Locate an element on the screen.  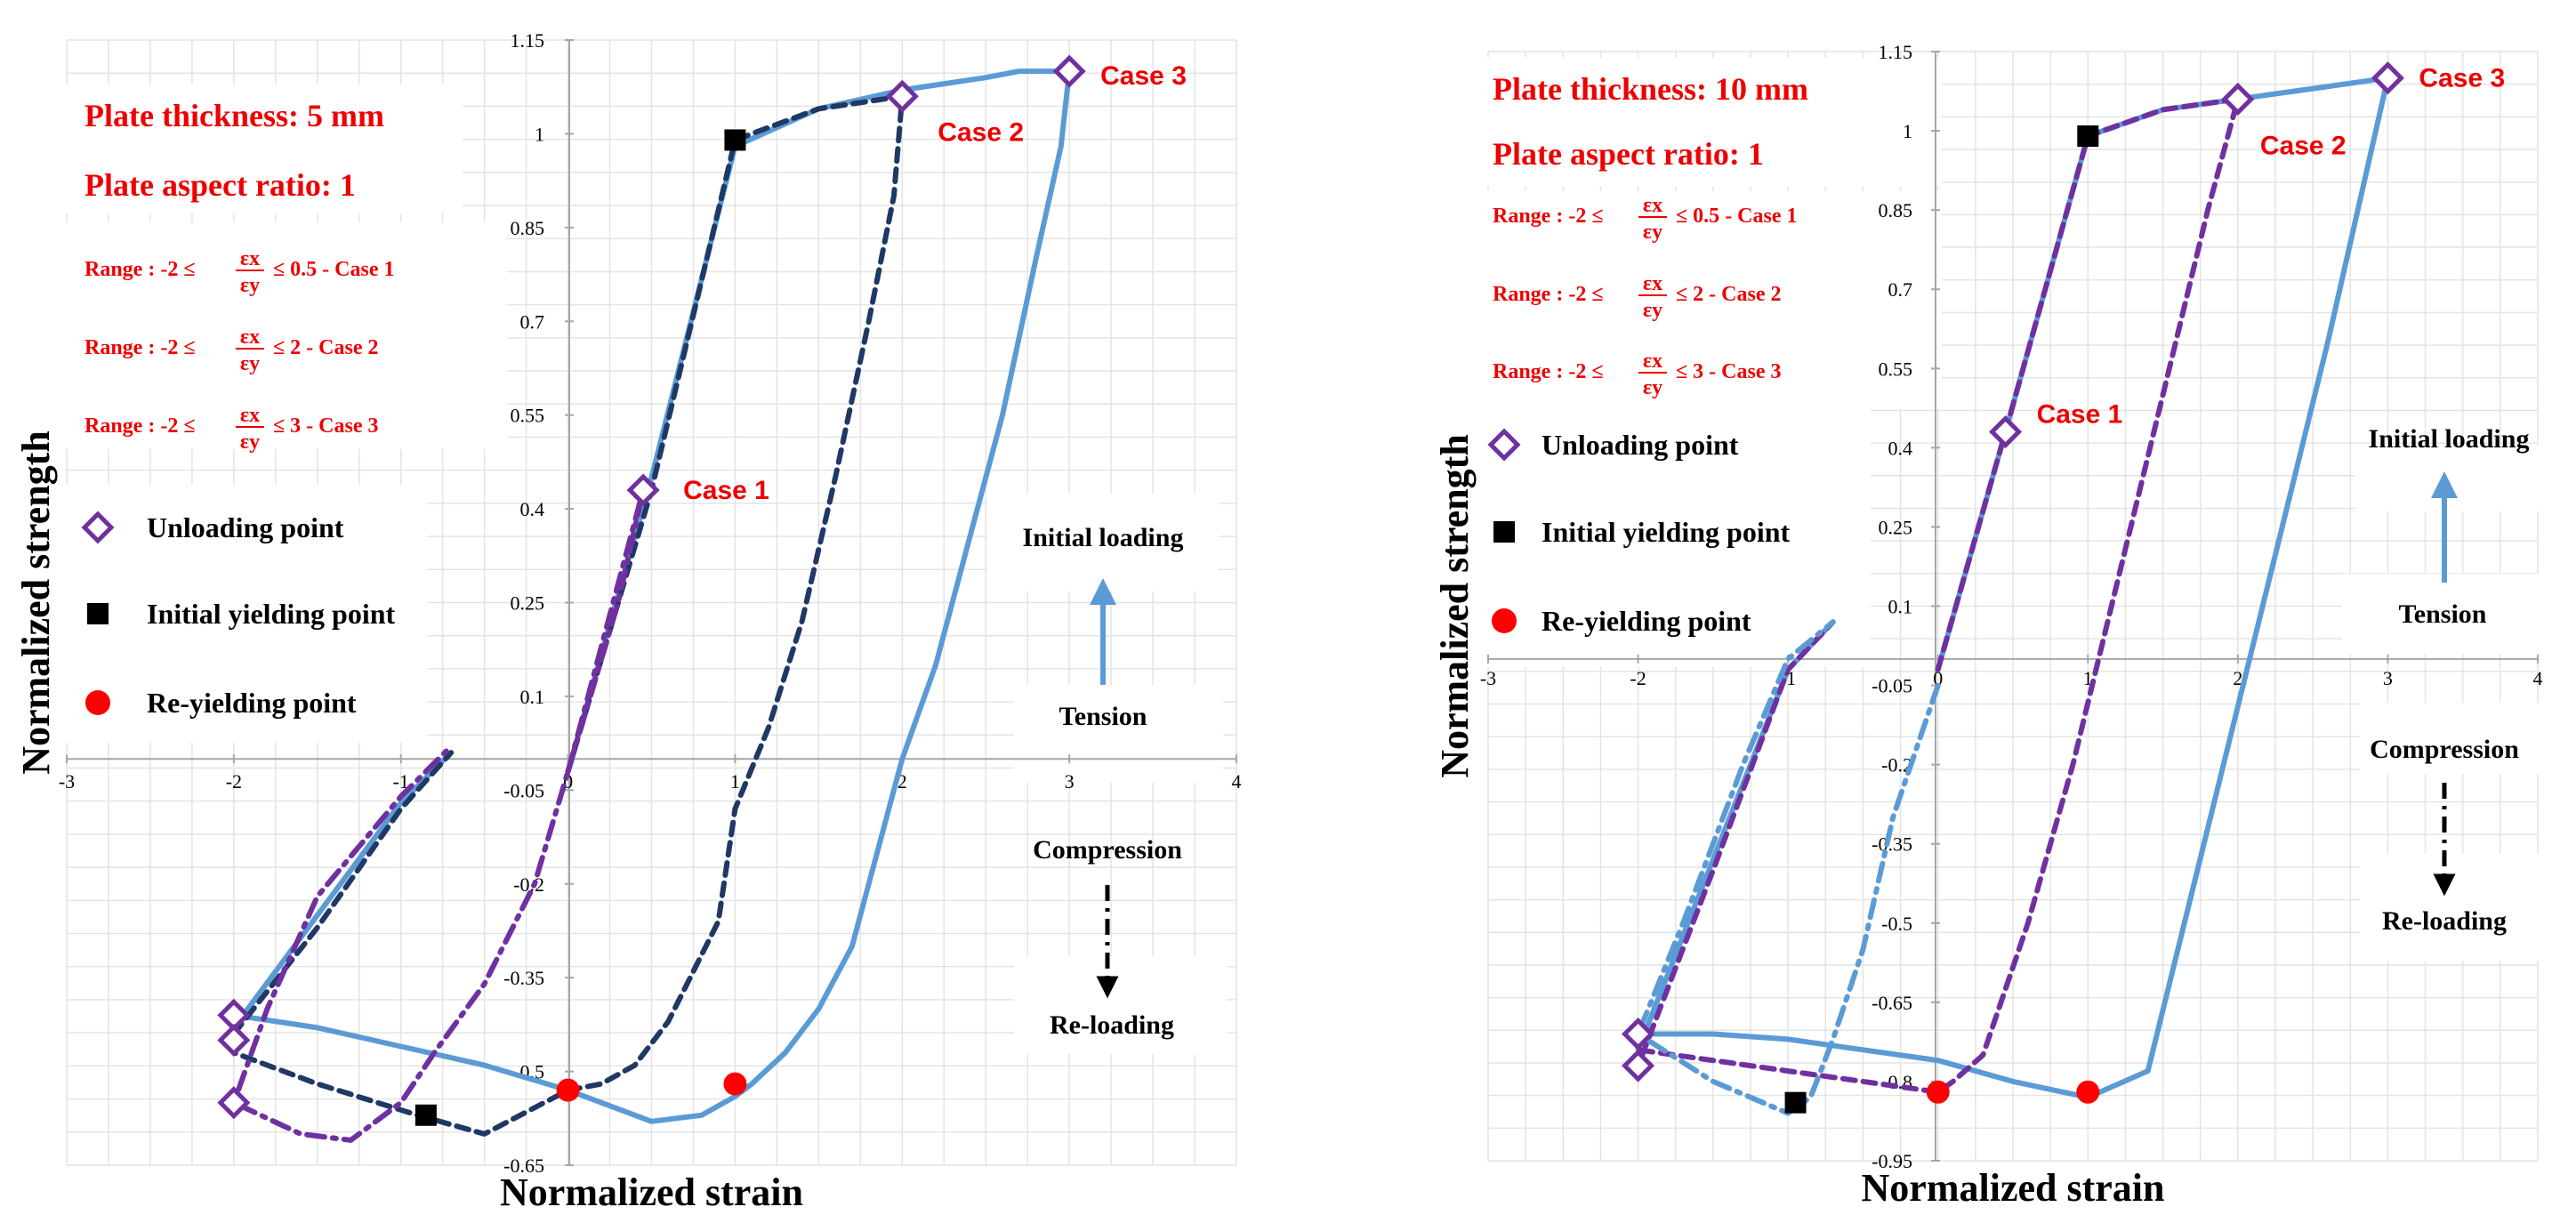
tension-label: Tension is located at coordinates (1103, 717).